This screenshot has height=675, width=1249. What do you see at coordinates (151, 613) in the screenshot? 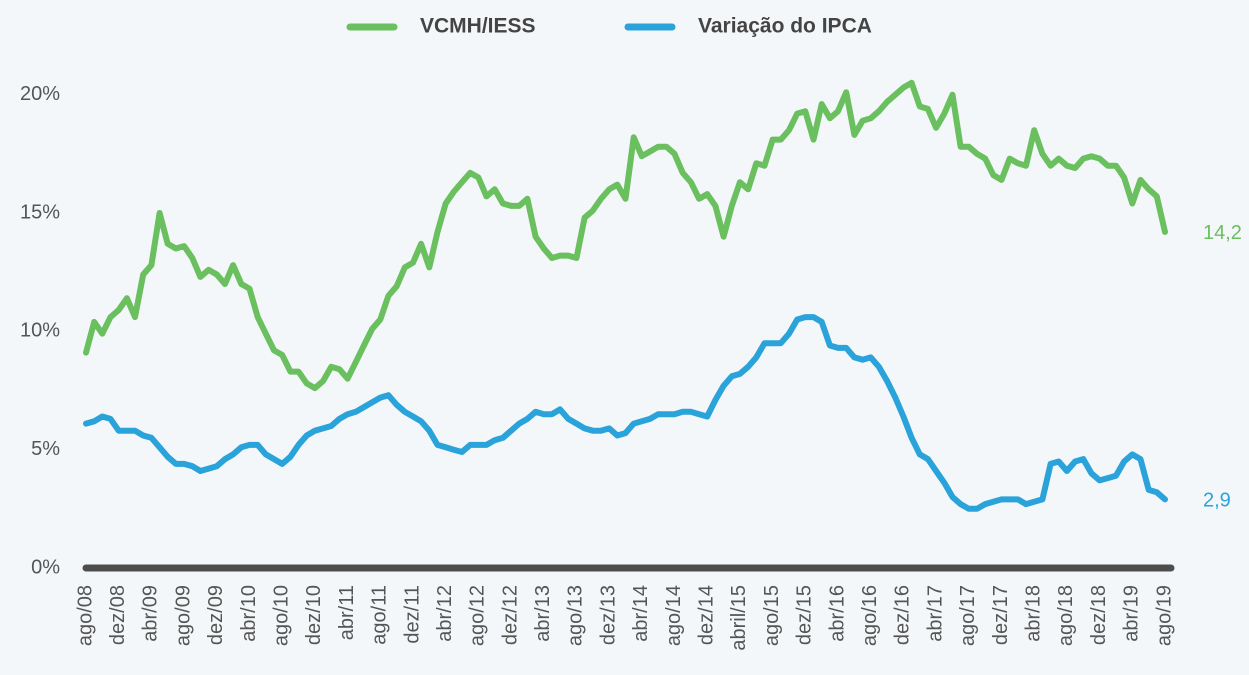
I see `x-tick-label: abr/09` at bounding box center [151, 613].